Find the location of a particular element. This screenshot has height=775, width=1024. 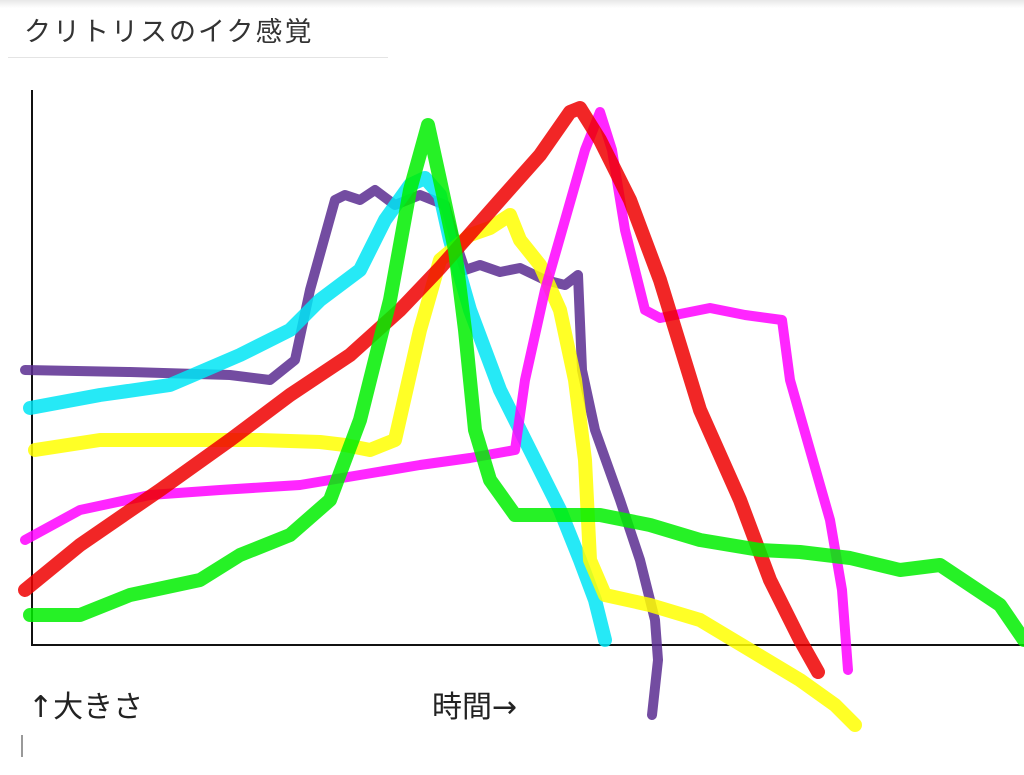

title-rule is located at coordinates (198, 57).